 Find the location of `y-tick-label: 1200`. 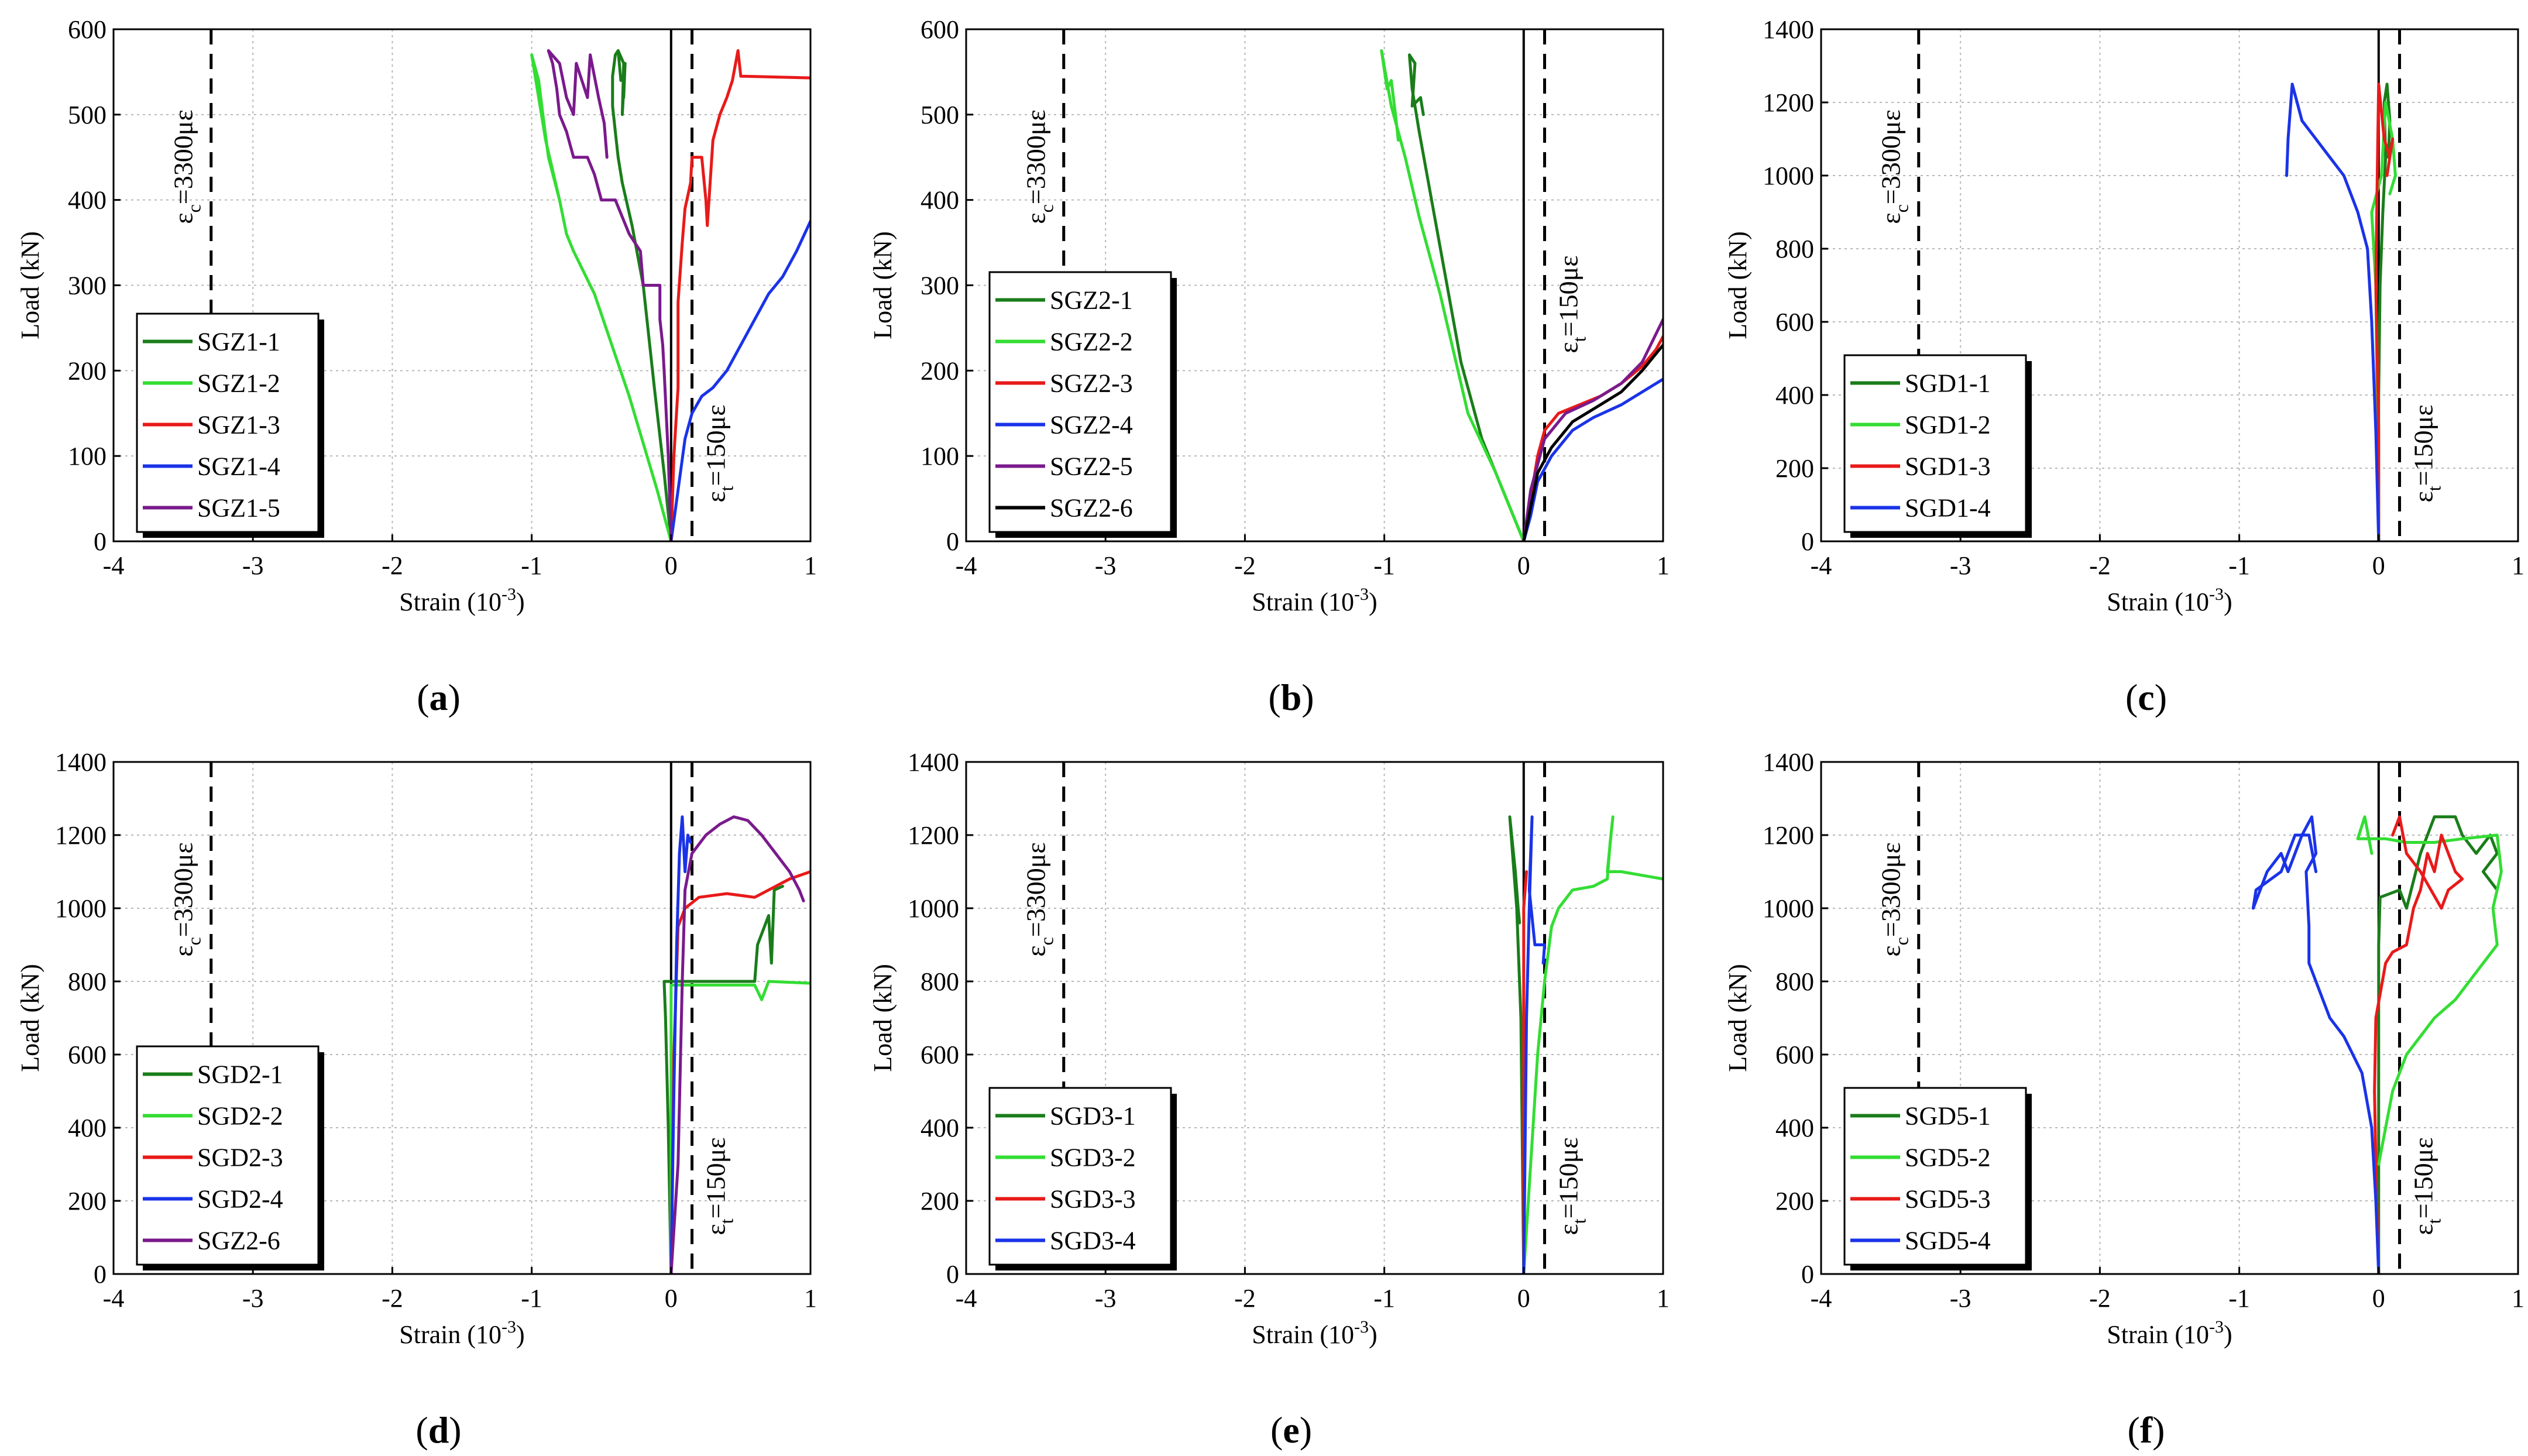

y-tick-label: 1200 is located at coordinates (81, 835).